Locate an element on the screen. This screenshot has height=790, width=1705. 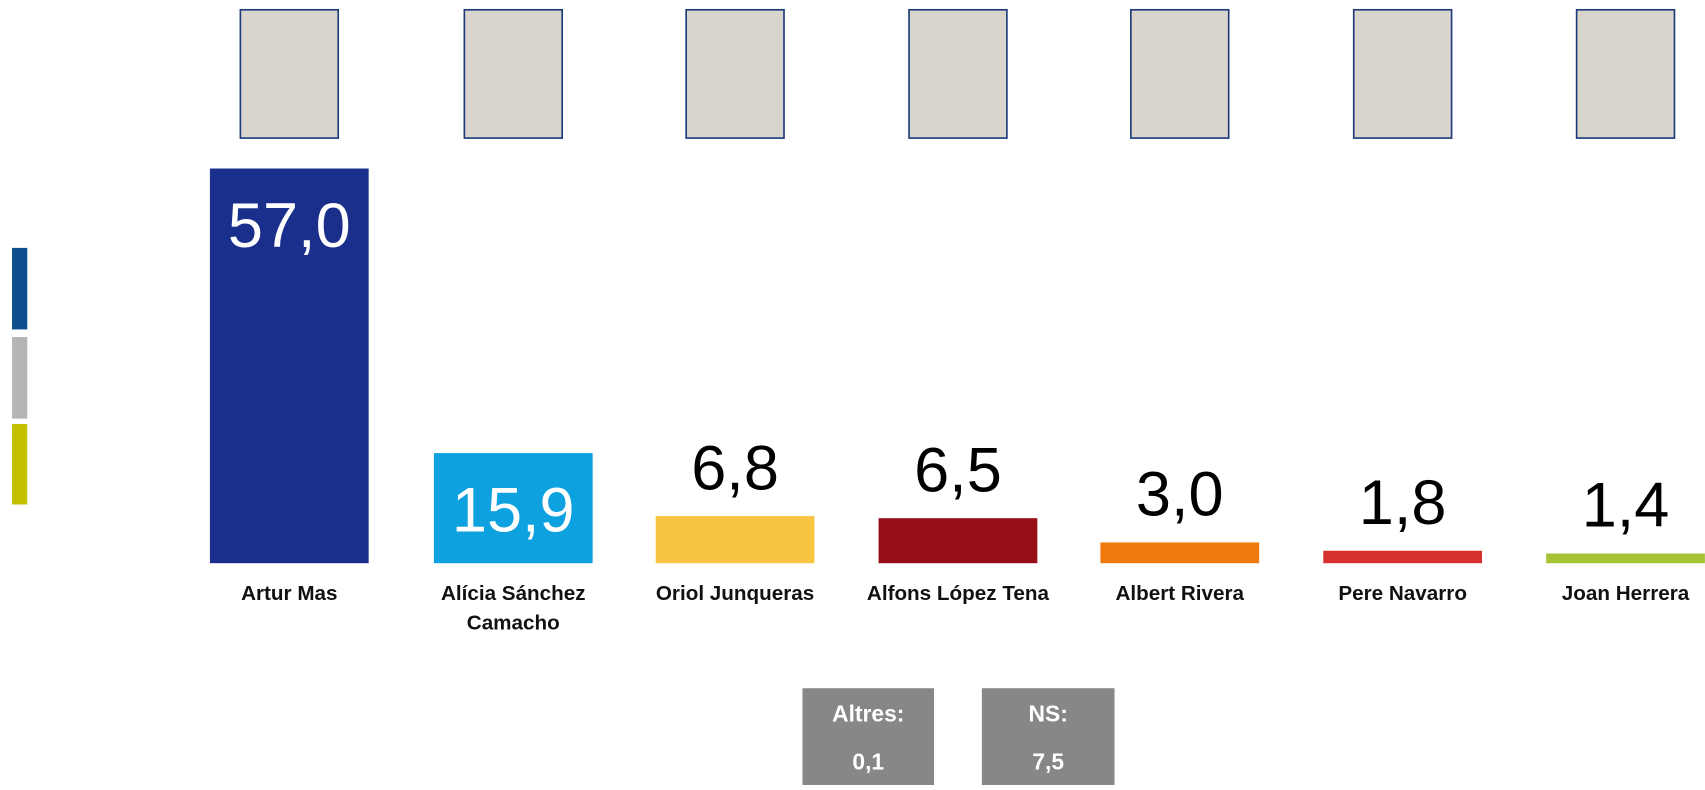
category-label-box: Artur Mas is located at coordinates (289, 594).